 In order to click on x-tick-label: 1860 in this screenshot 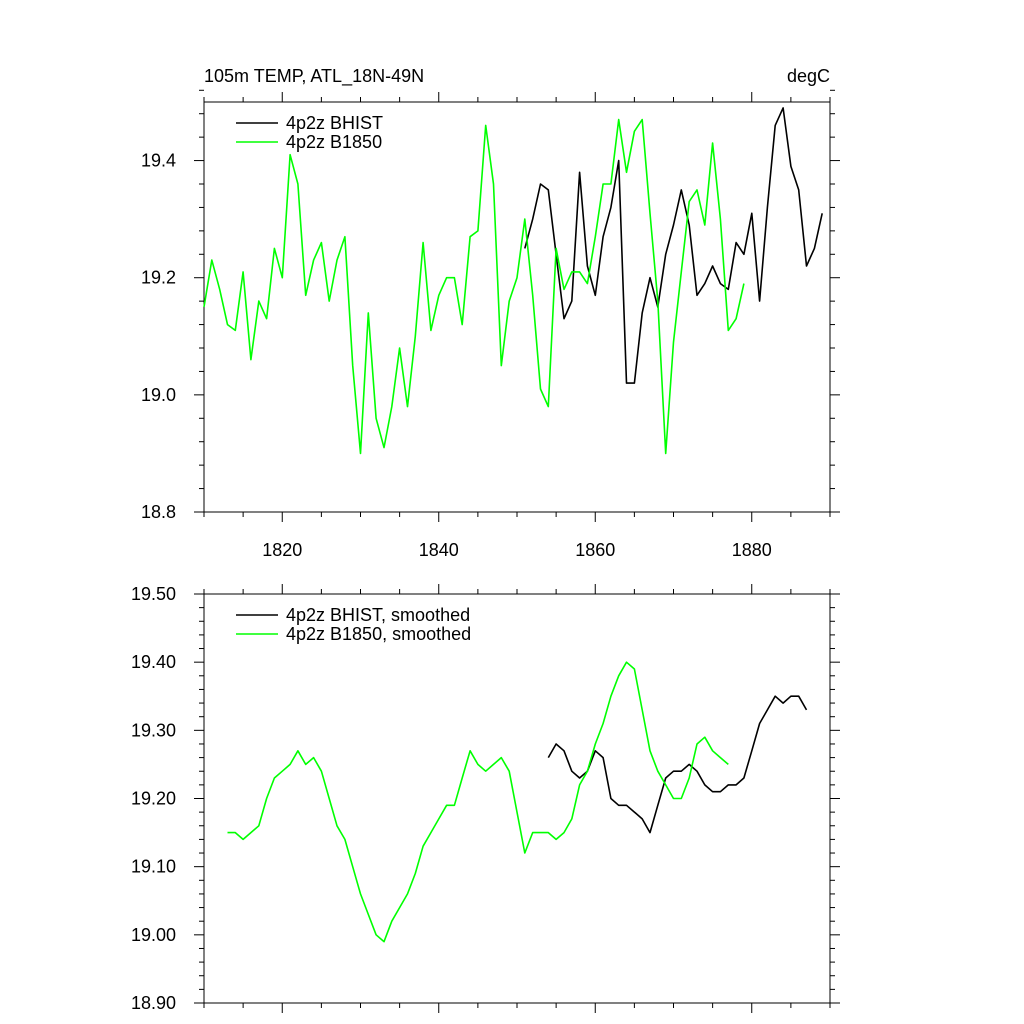, I will do `click(595, 550)`.